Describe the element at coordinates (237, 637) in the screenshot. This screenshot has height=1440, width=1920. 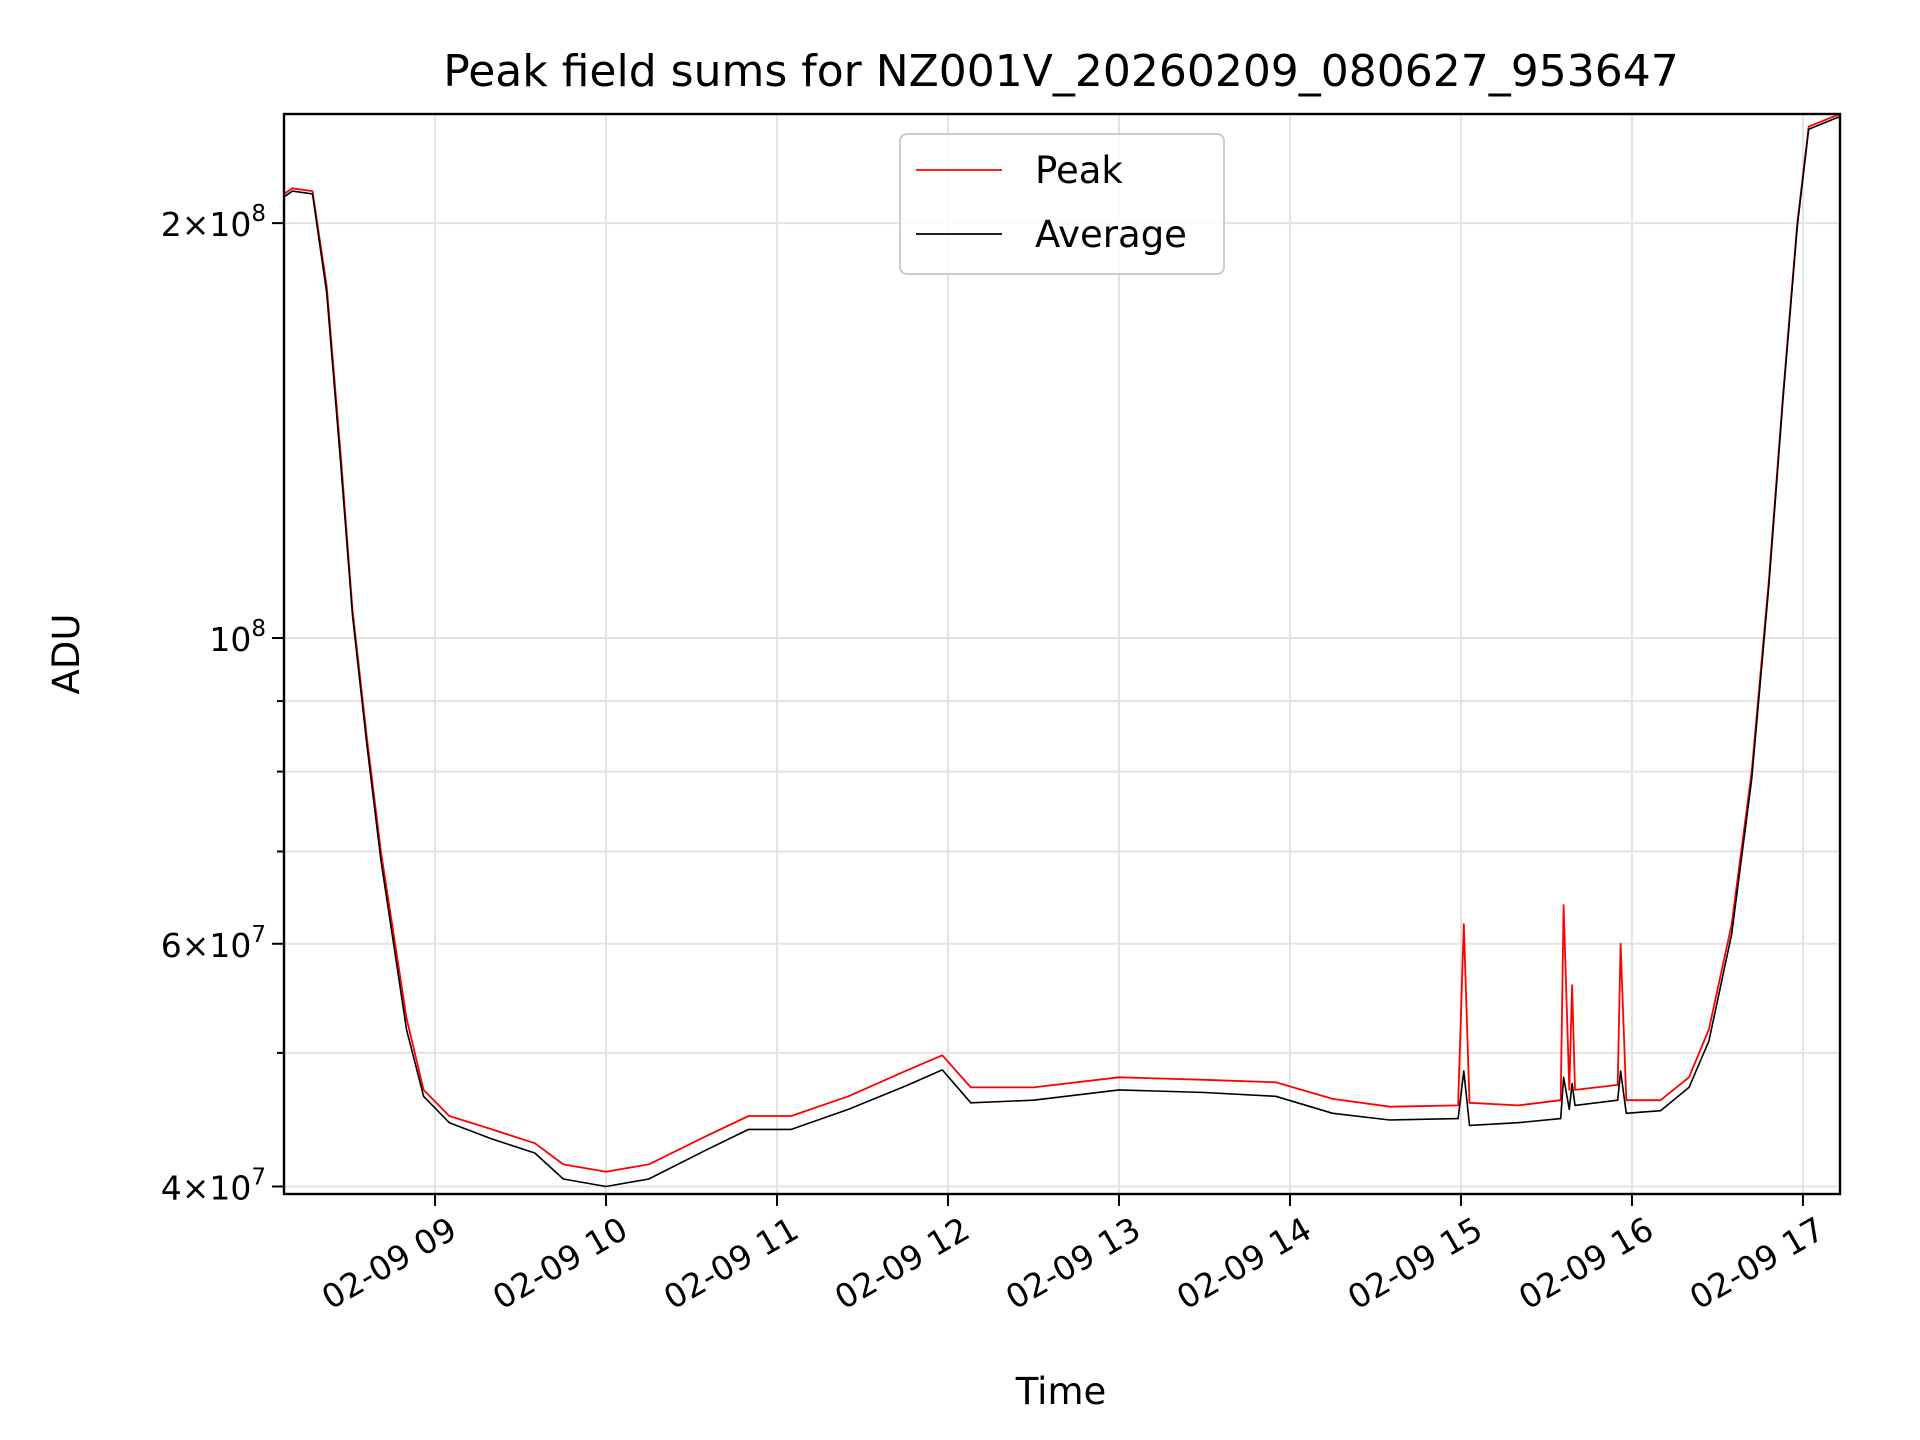
I see `y-tick-label: 108` at that location.